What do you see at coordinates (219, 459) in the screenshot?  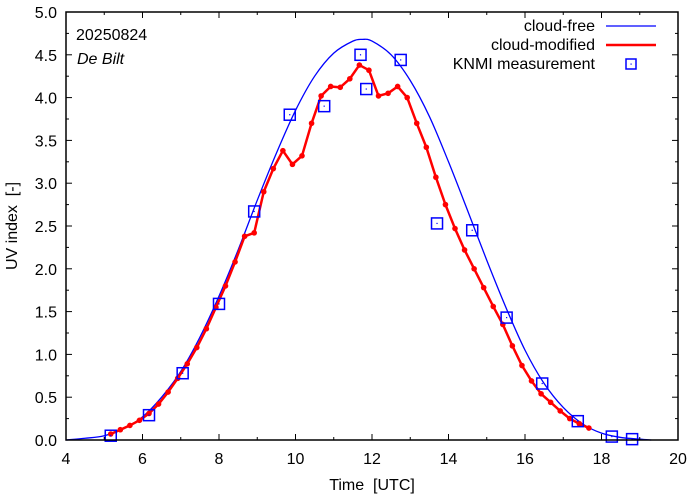 I see `x-tick-label: 8` at bounding box center [219, 459].